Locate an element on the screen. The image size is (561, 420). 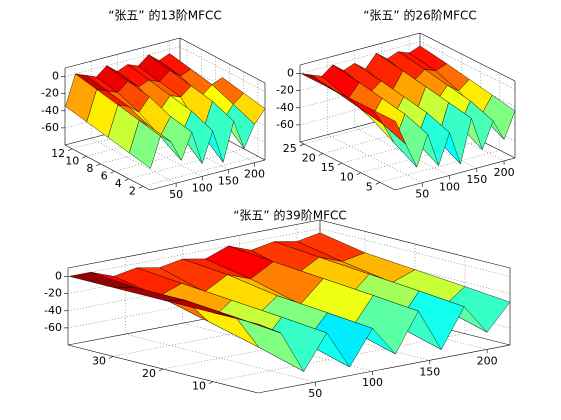
y-tick-label: 15 is located at coordinates (328, 167).